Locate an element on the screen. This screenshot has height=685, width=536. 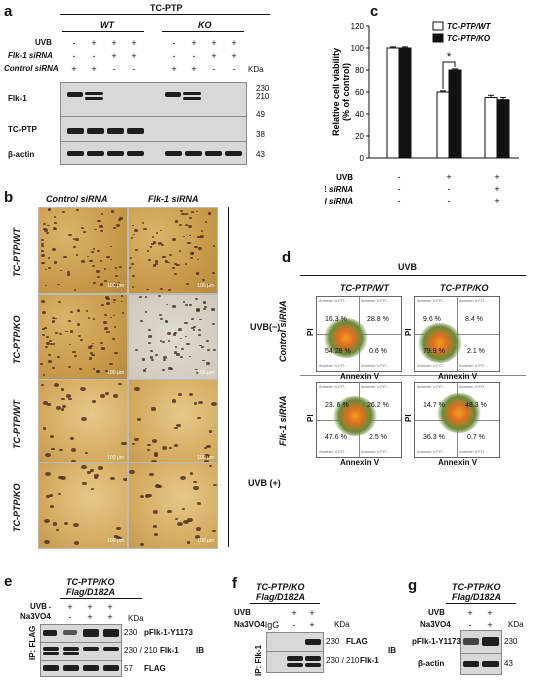
b-col-label-control: Control siRNA is located at coordinates (77, 199).